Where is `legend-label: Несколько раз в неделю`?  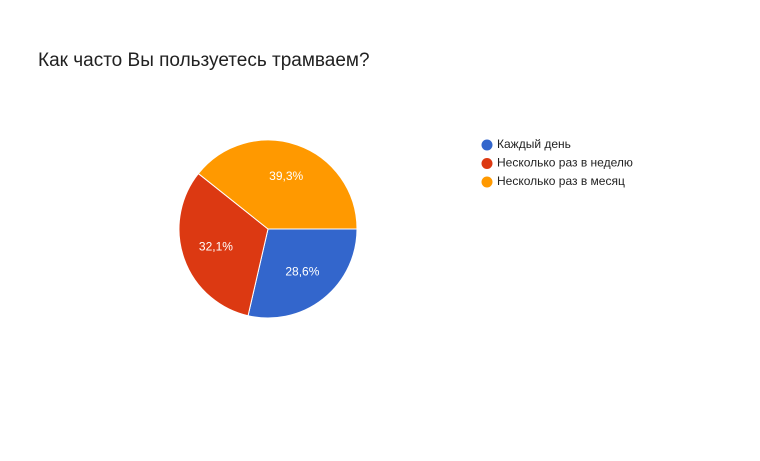
legend-label: Несколько раз в неделю is located at coordinates (565, 163).